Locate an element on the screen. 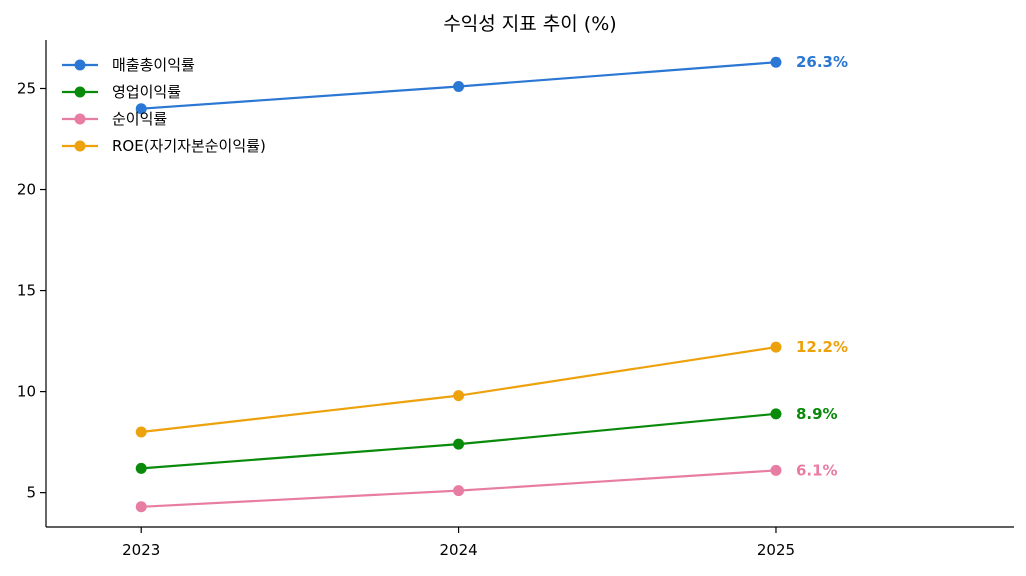 The image size is (1026, 576). series-line is located at coordinates (459, 390).